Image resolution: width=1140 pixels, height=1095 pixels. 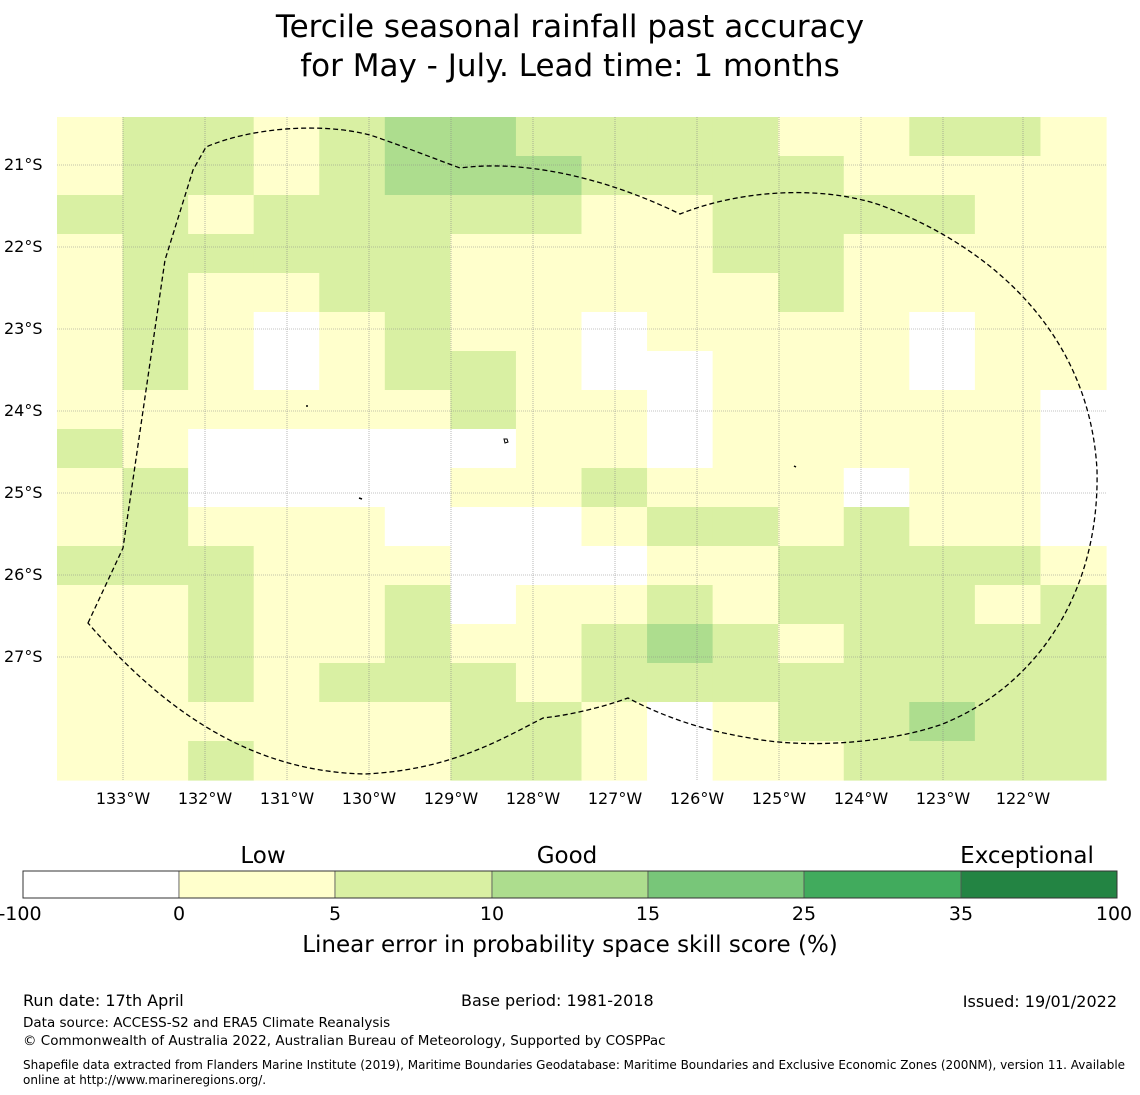 What do you see at coordinates (779, 798) in the screenshot?
I see `longitude-label: 125°W` at bounding box center [779, 798].